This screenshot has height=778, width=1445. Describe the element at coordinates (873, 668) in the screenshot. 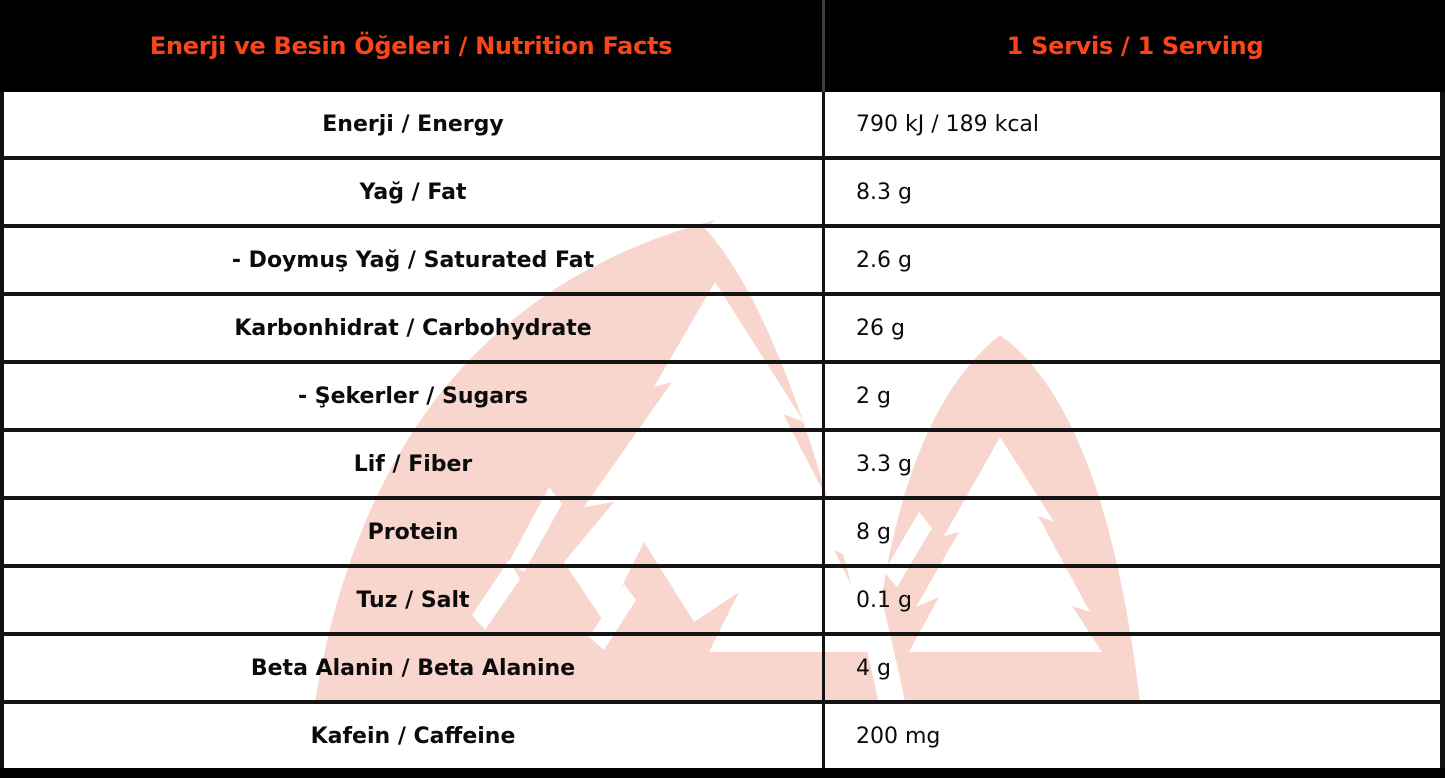

I see `row-value: 4 g` at that location.